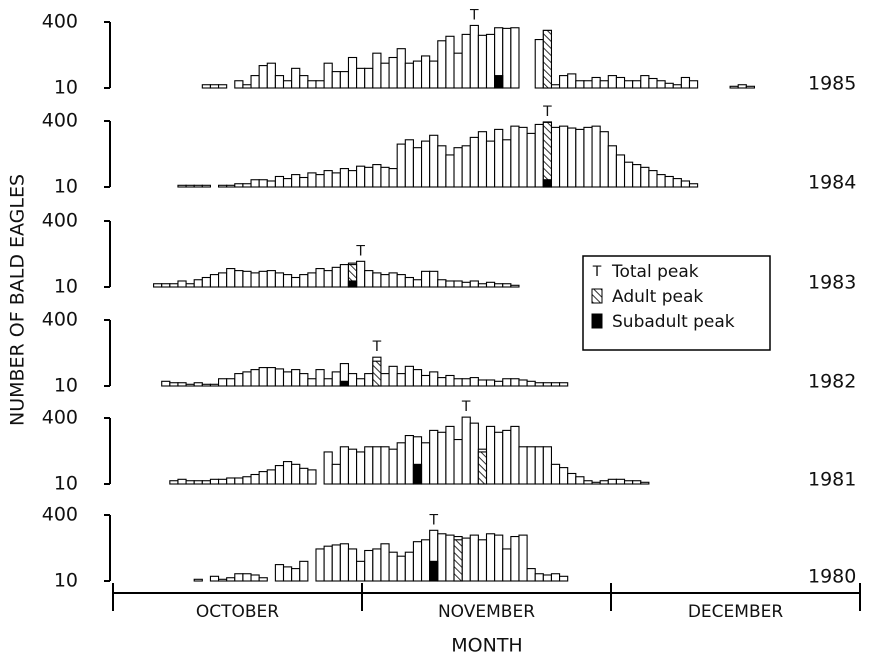 This screenshot has height=657, width=870. What do you see at coordinates (832, 84) in the screenshot?
I see `panel-label: 1985` at bounding box center [832, 84].